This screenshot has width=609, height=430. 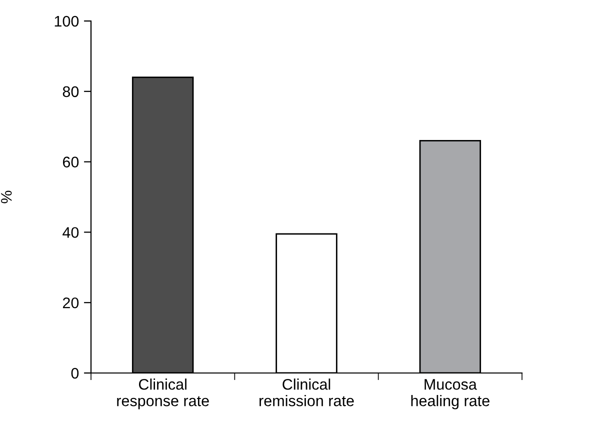 I want to click on y-tick-label: 0, so click(x=75, y=373).